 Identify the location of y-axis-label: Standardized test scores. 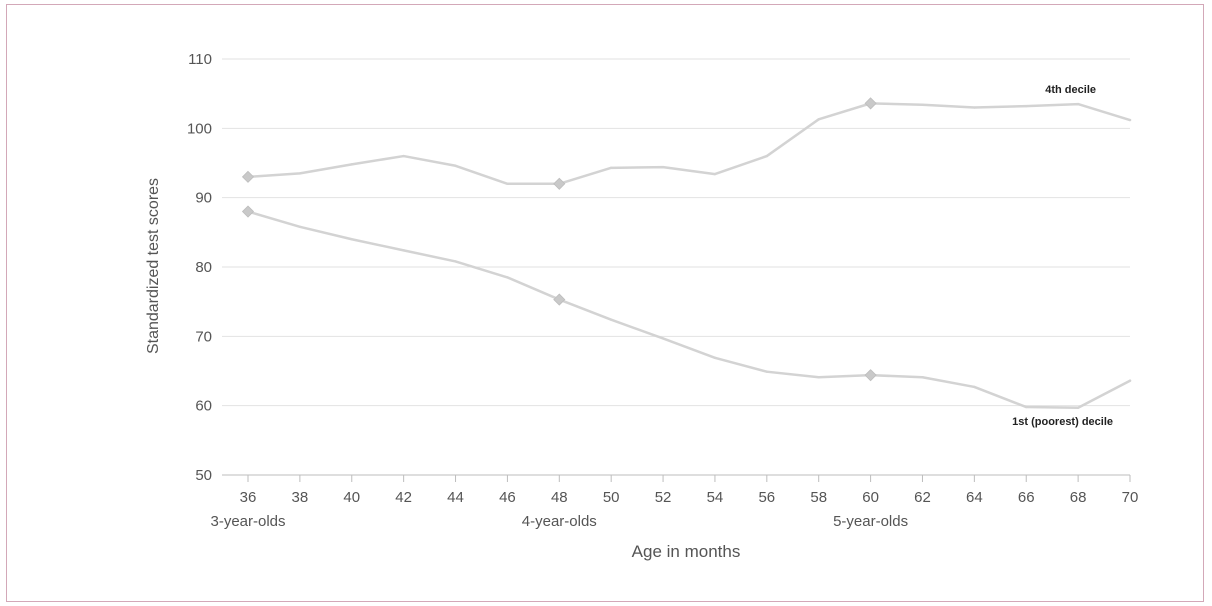
(153, 266).